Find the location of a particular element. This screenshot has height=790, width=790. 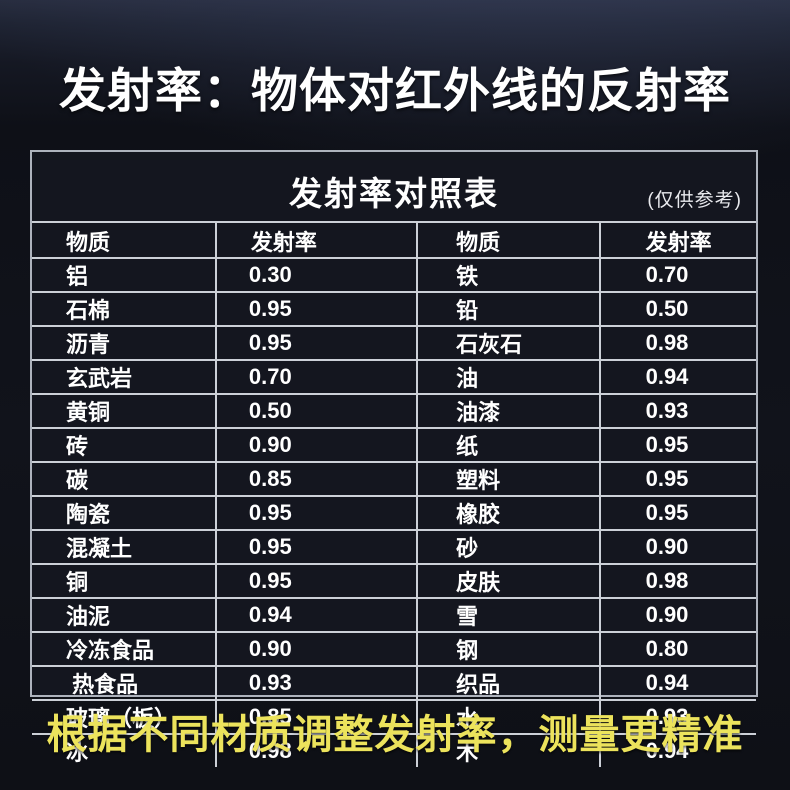

table-row: 玄武岩 0.70 油 0.94 is located at coordinates (394, 377).